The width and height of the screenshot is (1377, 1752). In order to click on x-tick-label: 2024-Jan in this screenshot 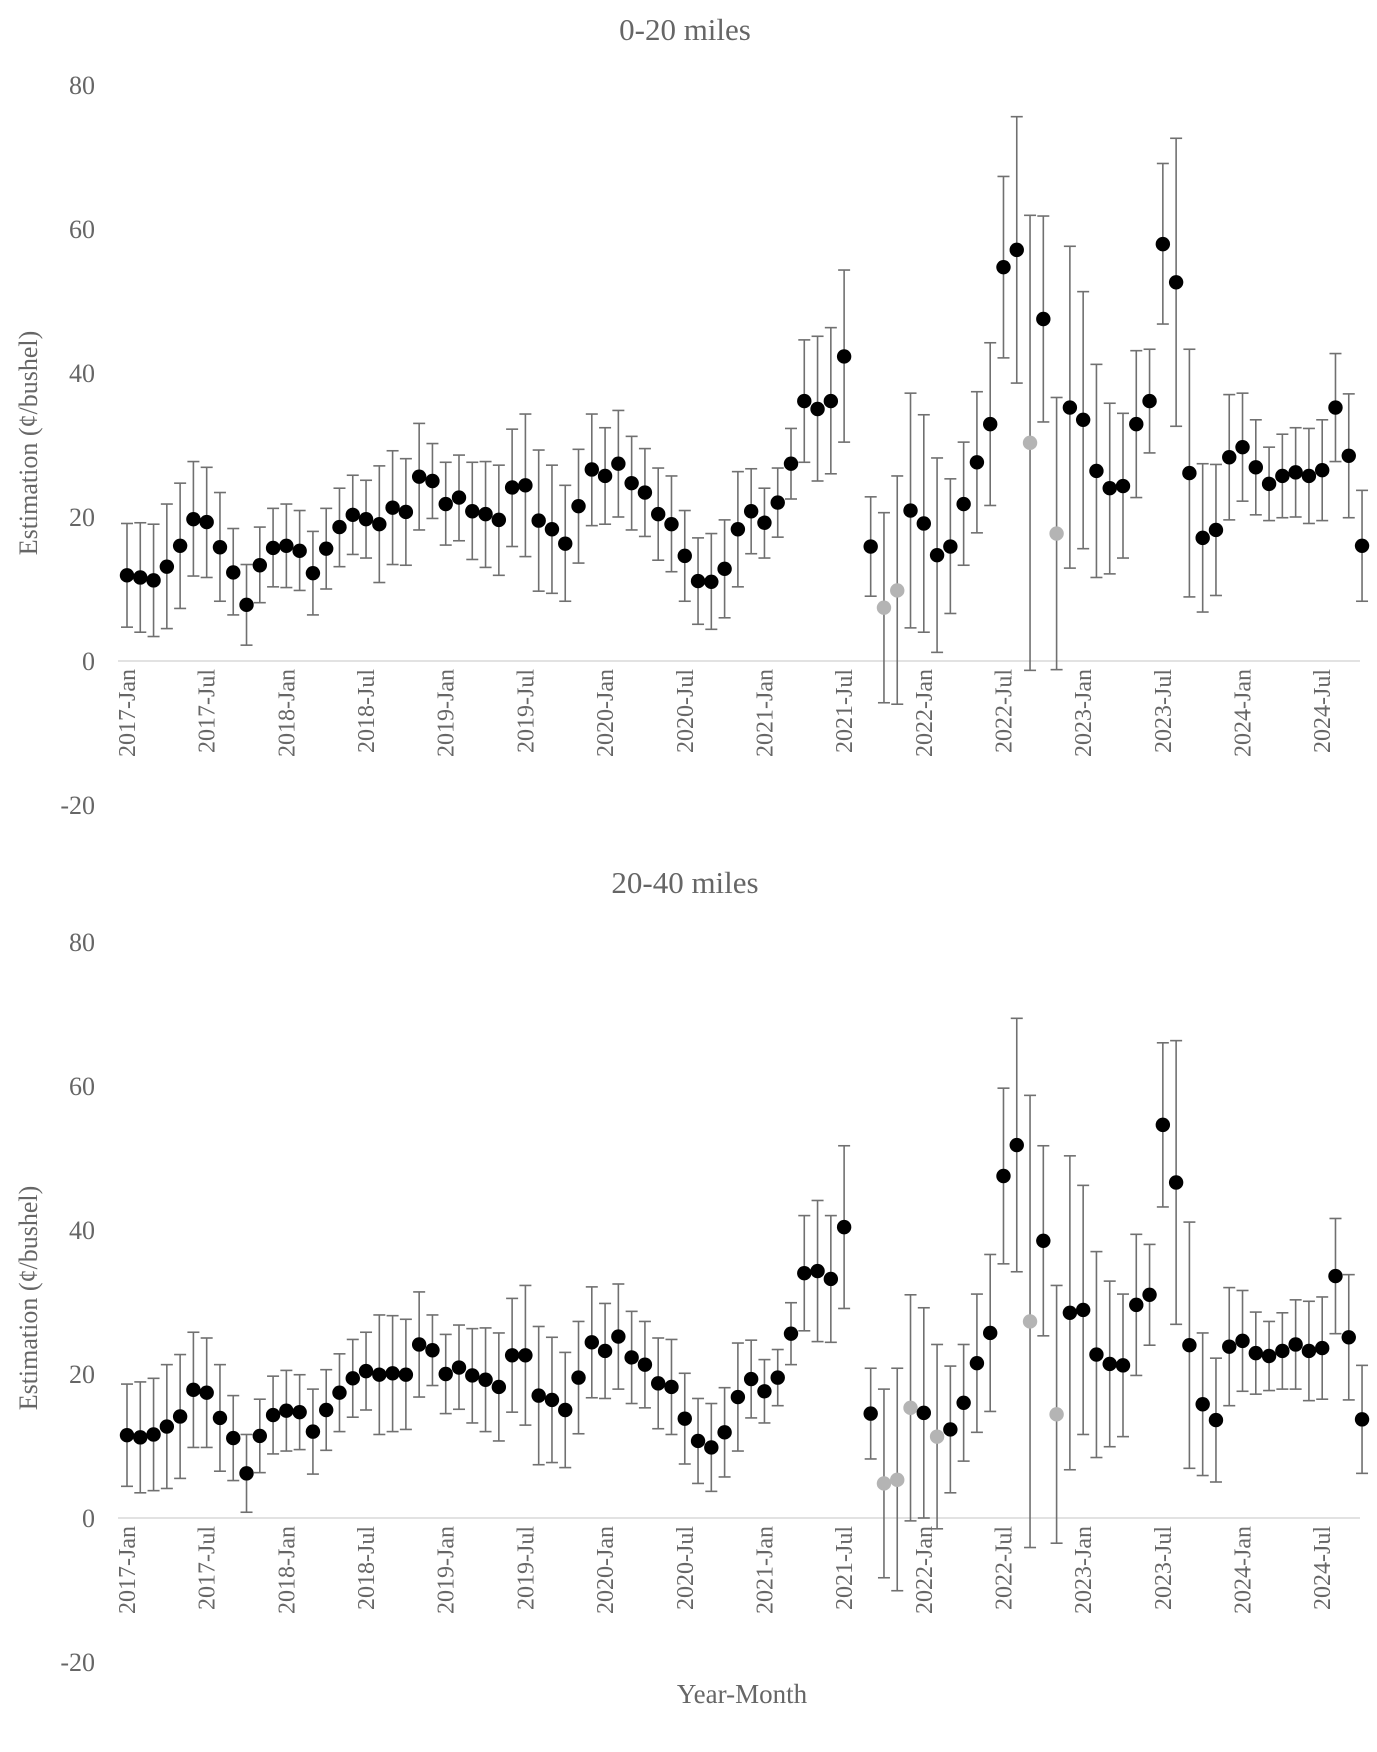, I will do `click(1244, 1570)`.